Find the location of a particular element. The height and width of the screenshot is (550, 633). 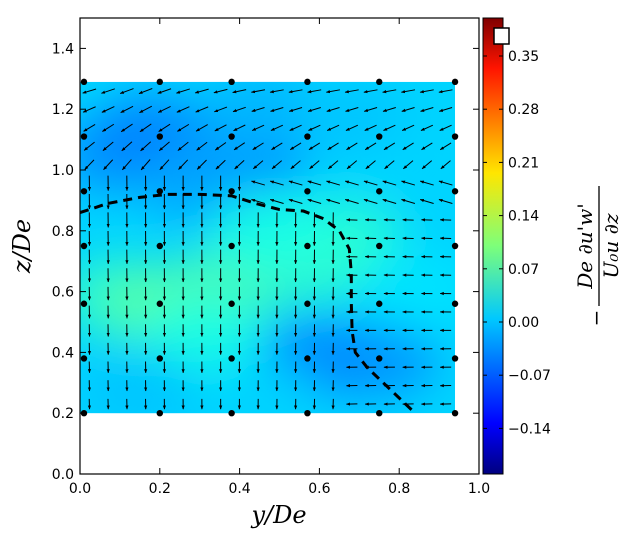

colorbar-tick-label: 0.14 is located at coordinates (523, 217).